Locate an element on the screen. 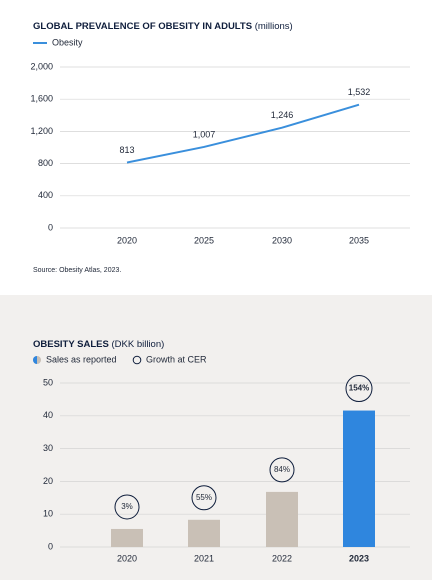 The width and height of the screenshot is (432, 580). legend-label: Obesity is located at coordinates (67, 42).